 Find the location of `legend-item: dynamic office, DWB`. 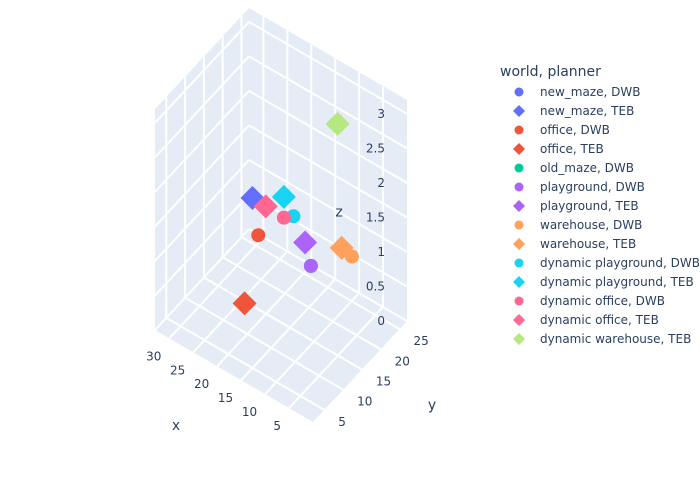

legend-item: dynamic office, DWB is located at coordinates (600, 300).